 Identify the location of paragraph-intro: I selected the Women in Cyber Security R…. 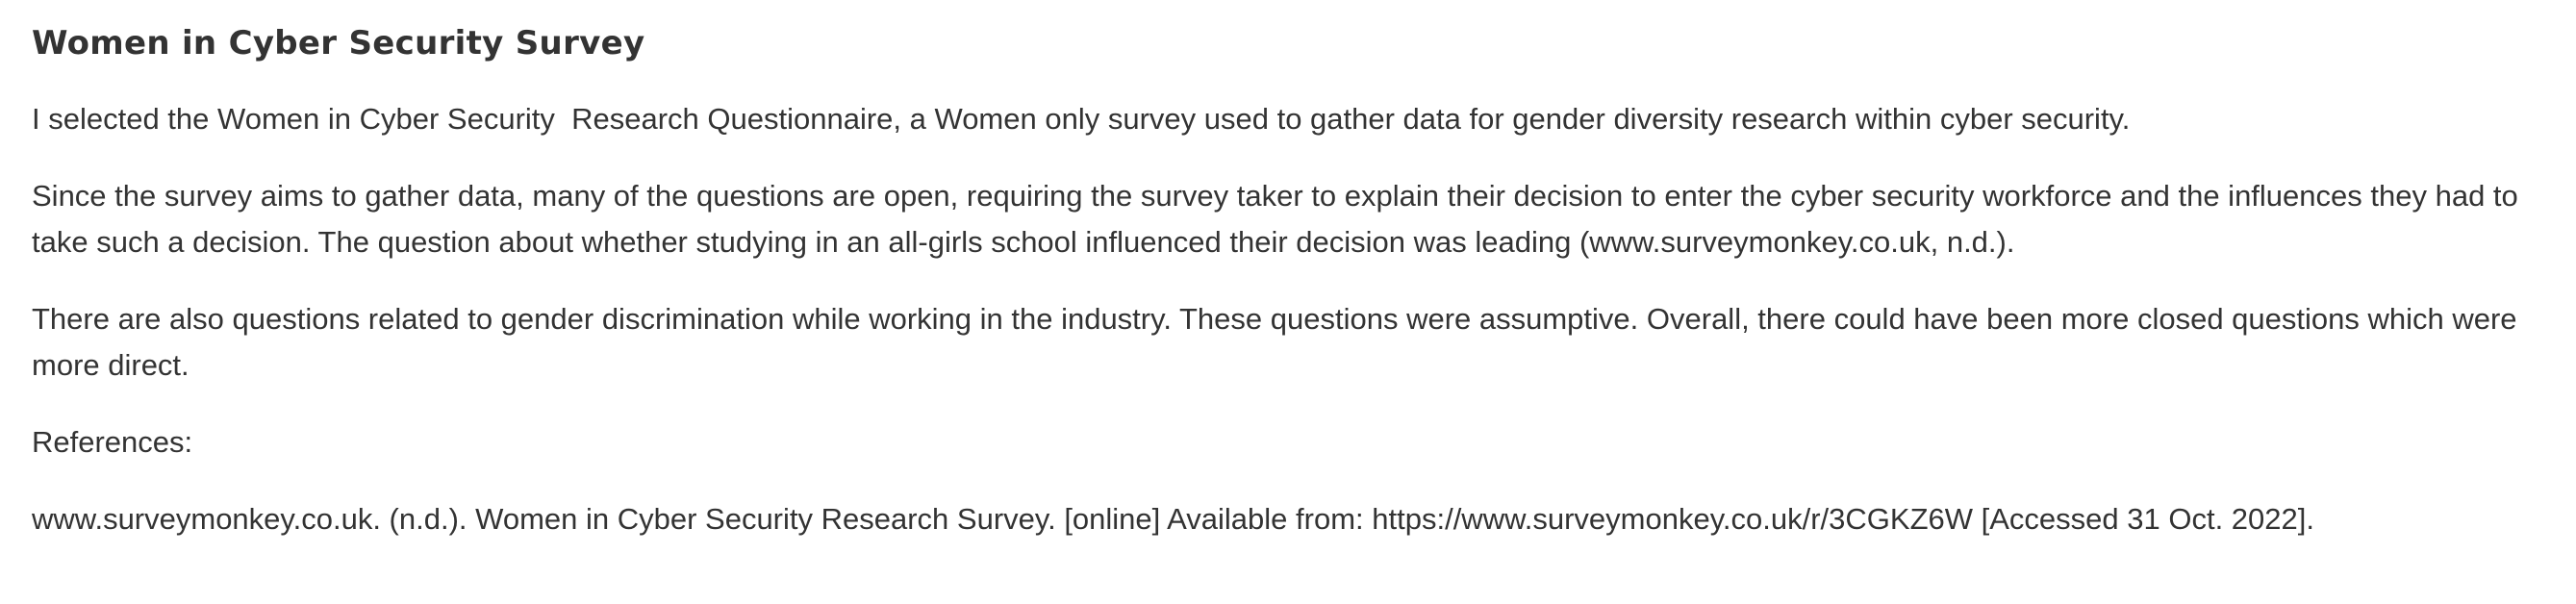
(1082, 119).